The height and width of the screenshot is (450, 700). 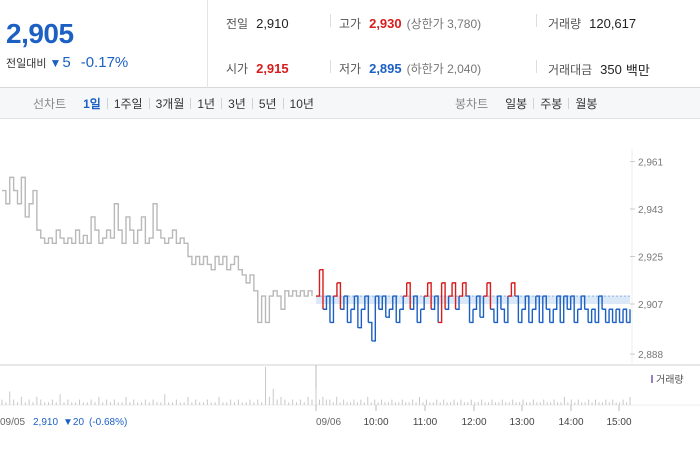 I want to click on time-label: 14:00, so click(x=570, y=422).